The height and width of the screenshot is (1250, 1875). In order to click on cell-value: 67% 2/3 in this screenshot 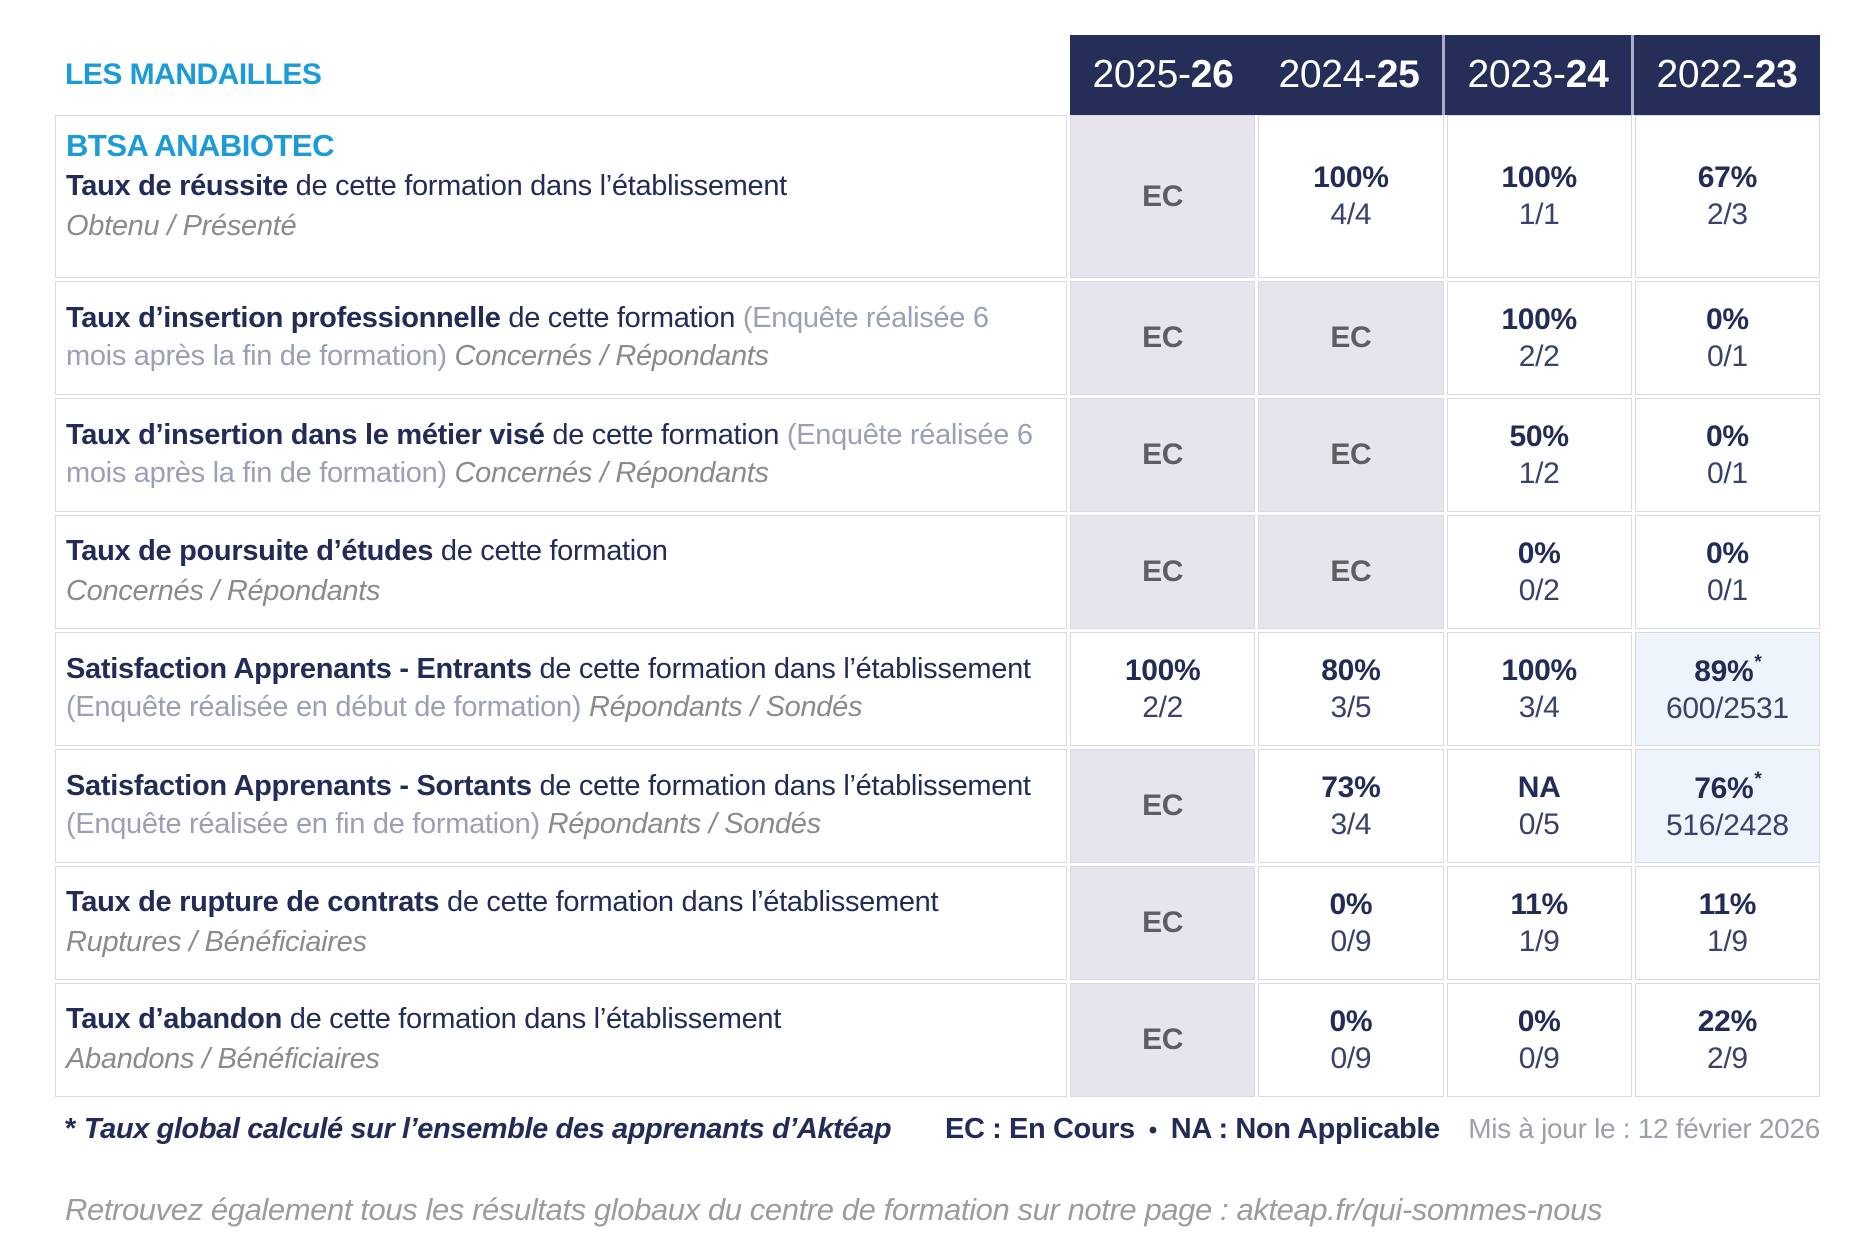, I will do `click(1727, 196)`.